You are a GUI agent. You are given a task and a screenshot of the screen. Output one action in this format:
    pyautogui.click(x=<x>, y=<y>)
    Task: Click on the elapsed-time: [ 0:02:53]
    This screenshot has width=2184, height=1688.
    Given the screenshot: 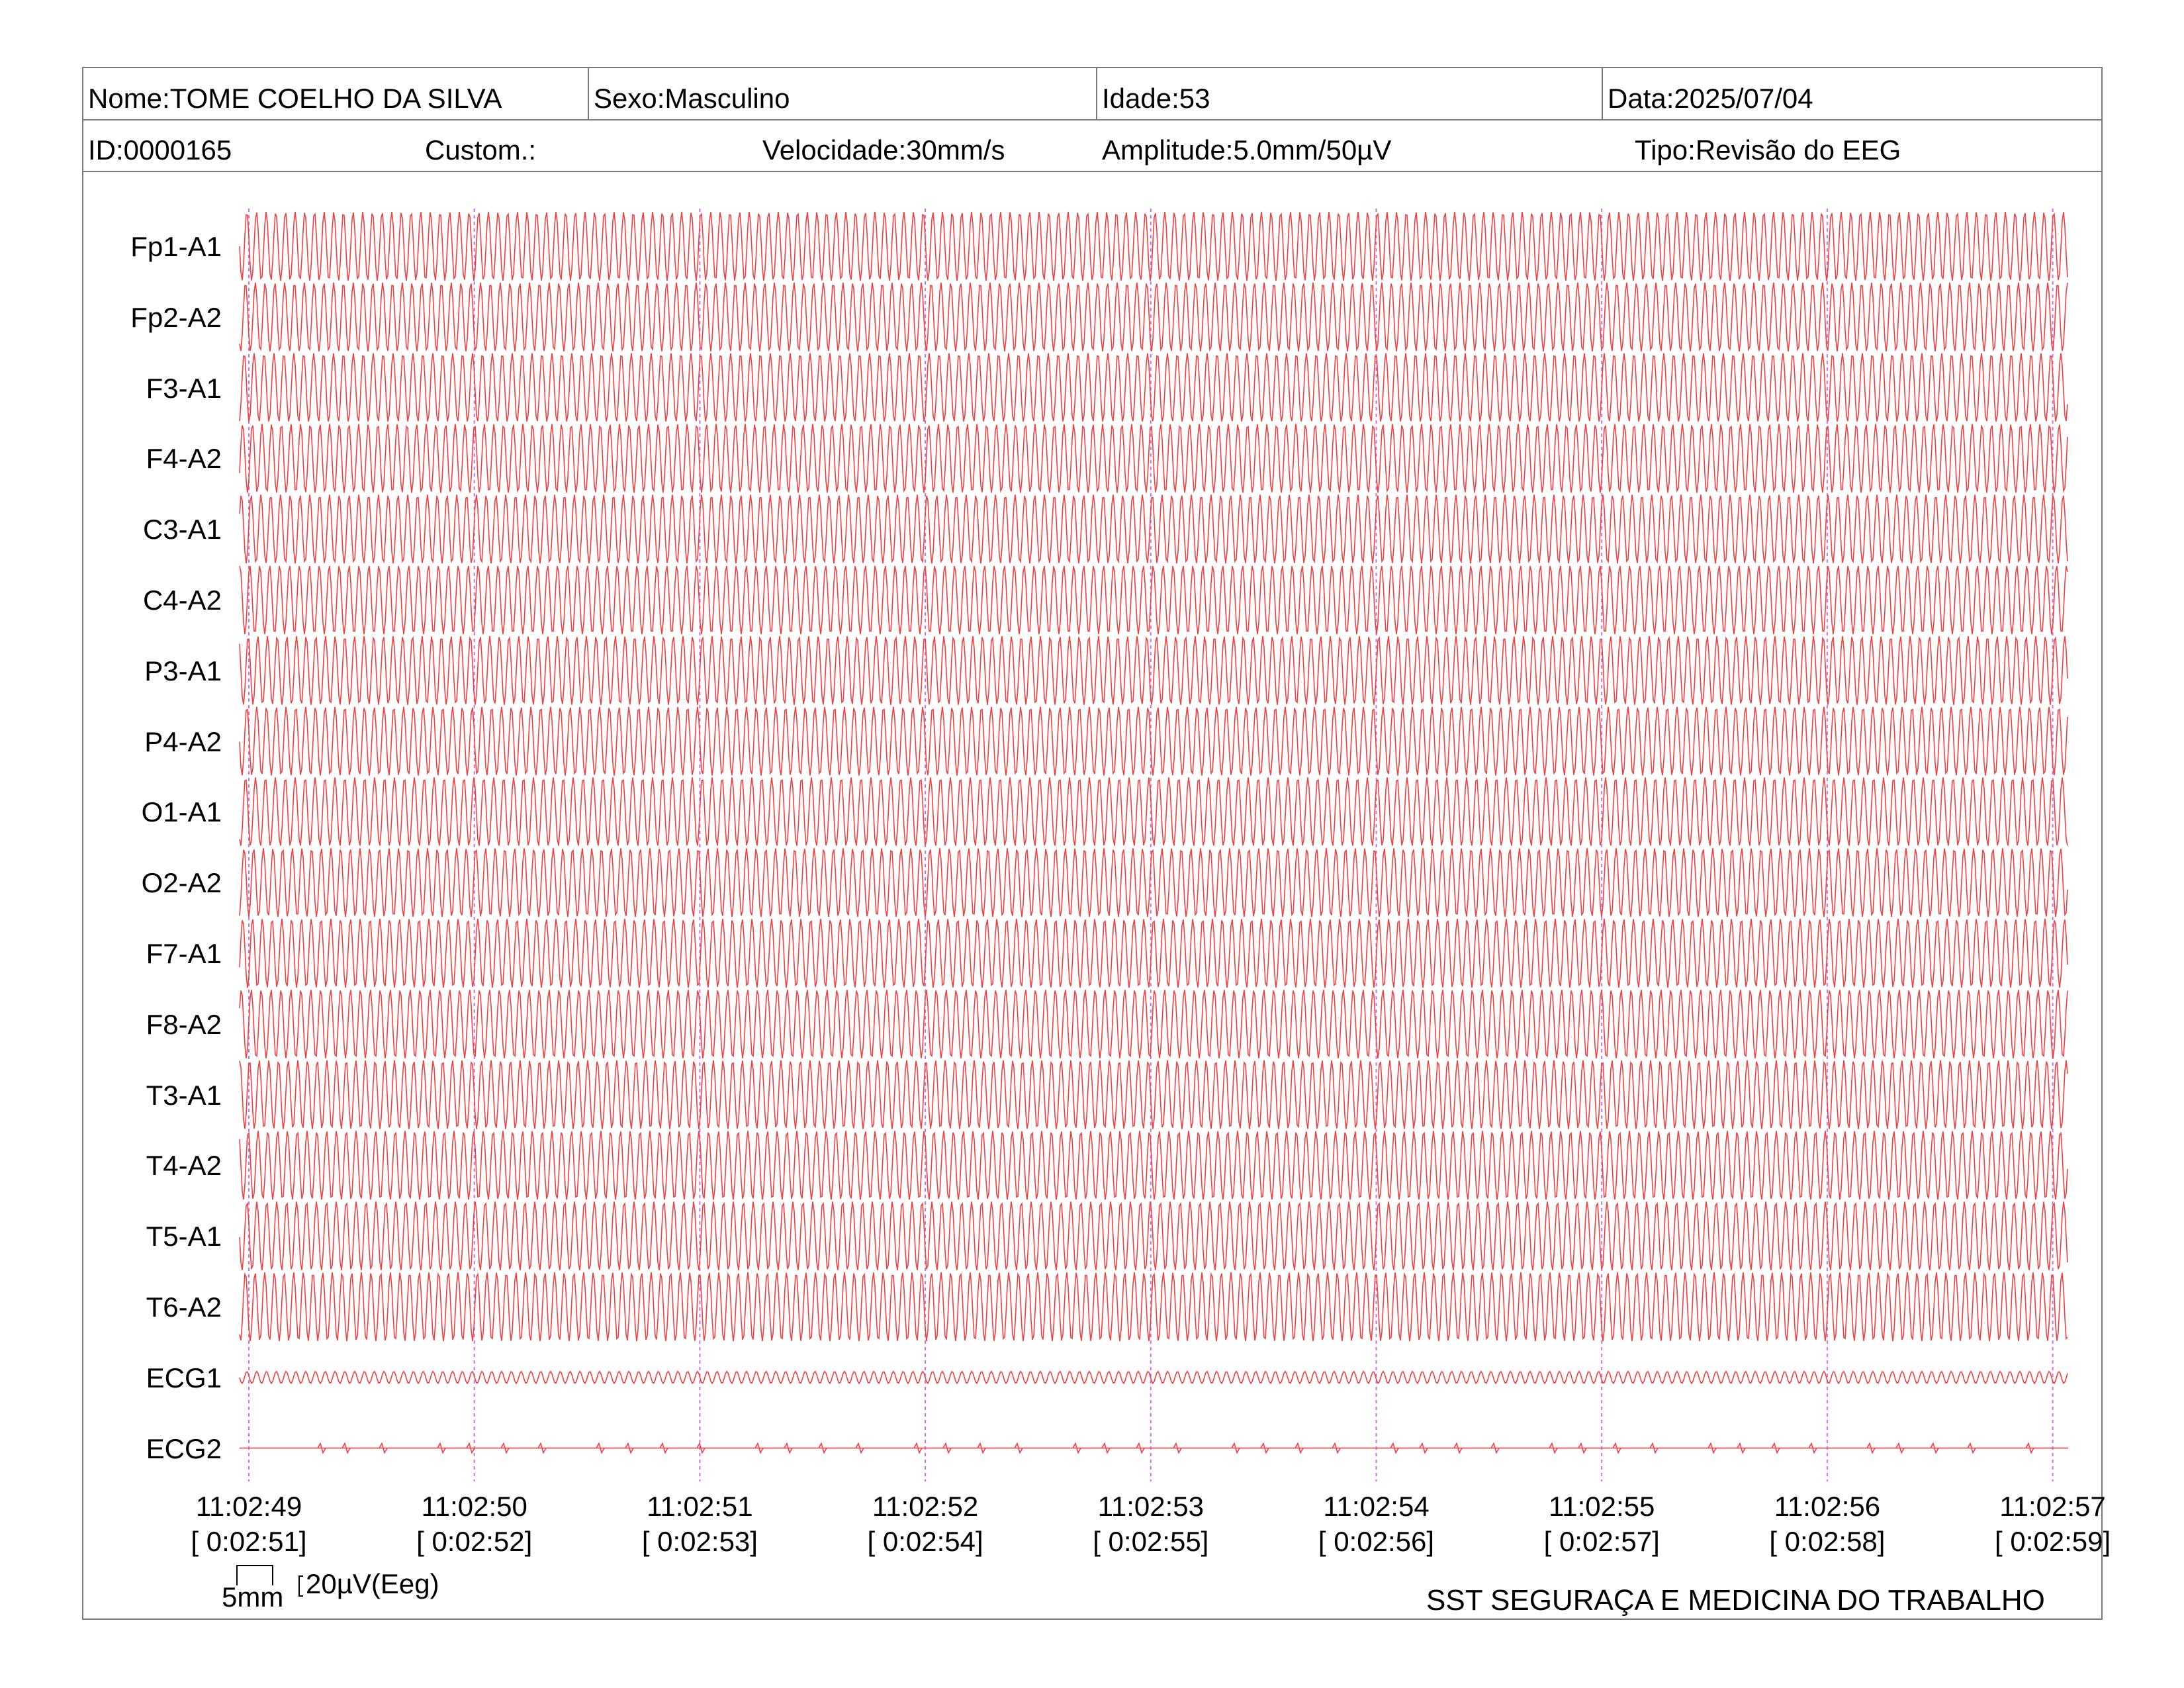 What is the action you would take?
    pyautogui.click(x=699, y=1541)
    